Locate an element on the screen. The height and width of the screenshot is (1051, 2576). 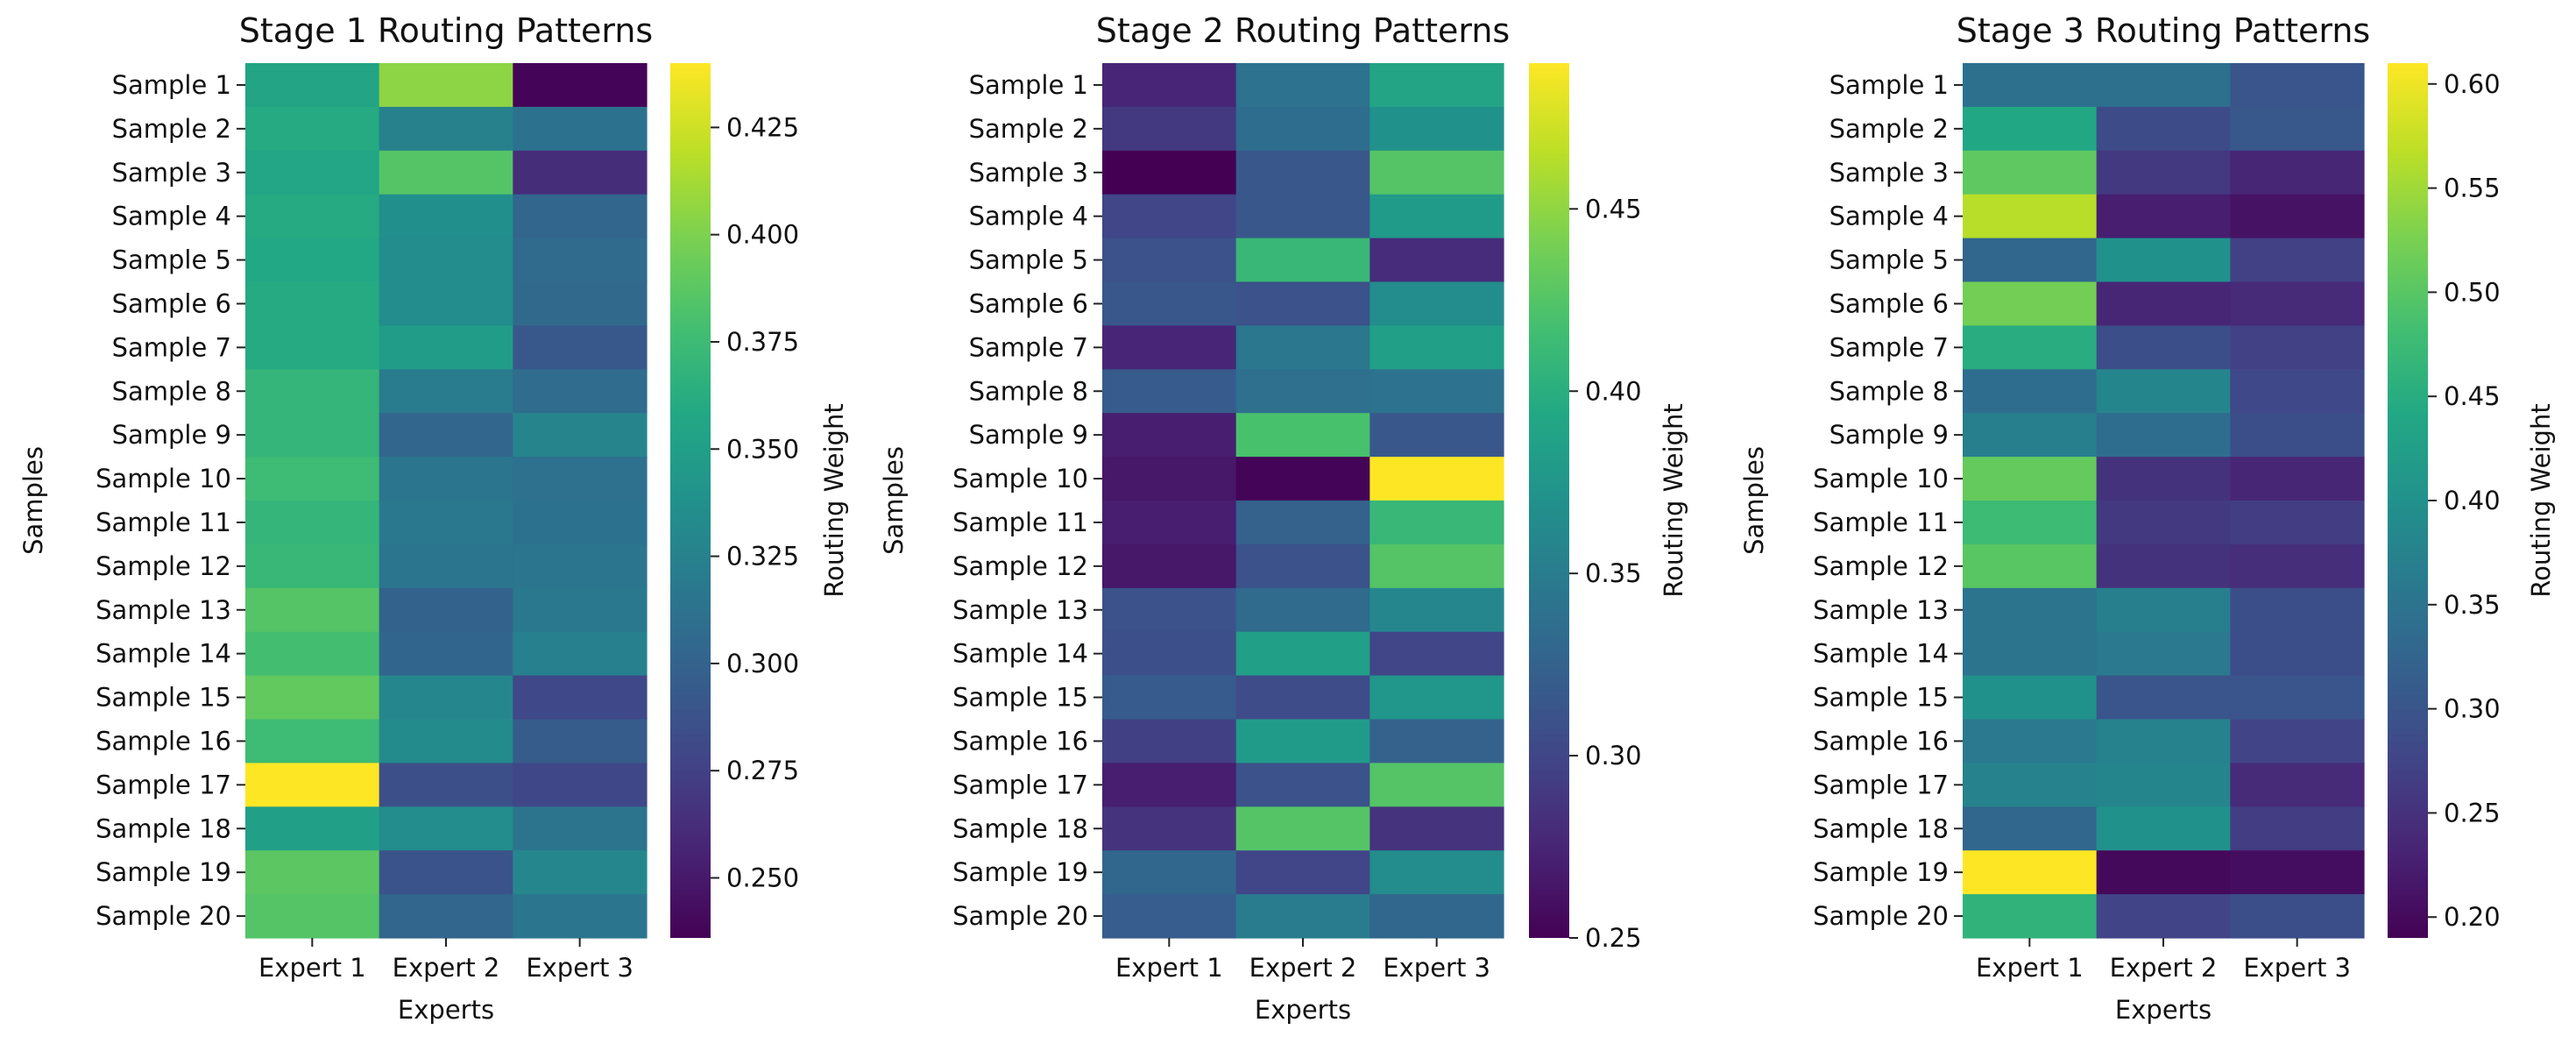
chart-title: Stage 3 Routing Patterns is located at coordinates (2163, 30).